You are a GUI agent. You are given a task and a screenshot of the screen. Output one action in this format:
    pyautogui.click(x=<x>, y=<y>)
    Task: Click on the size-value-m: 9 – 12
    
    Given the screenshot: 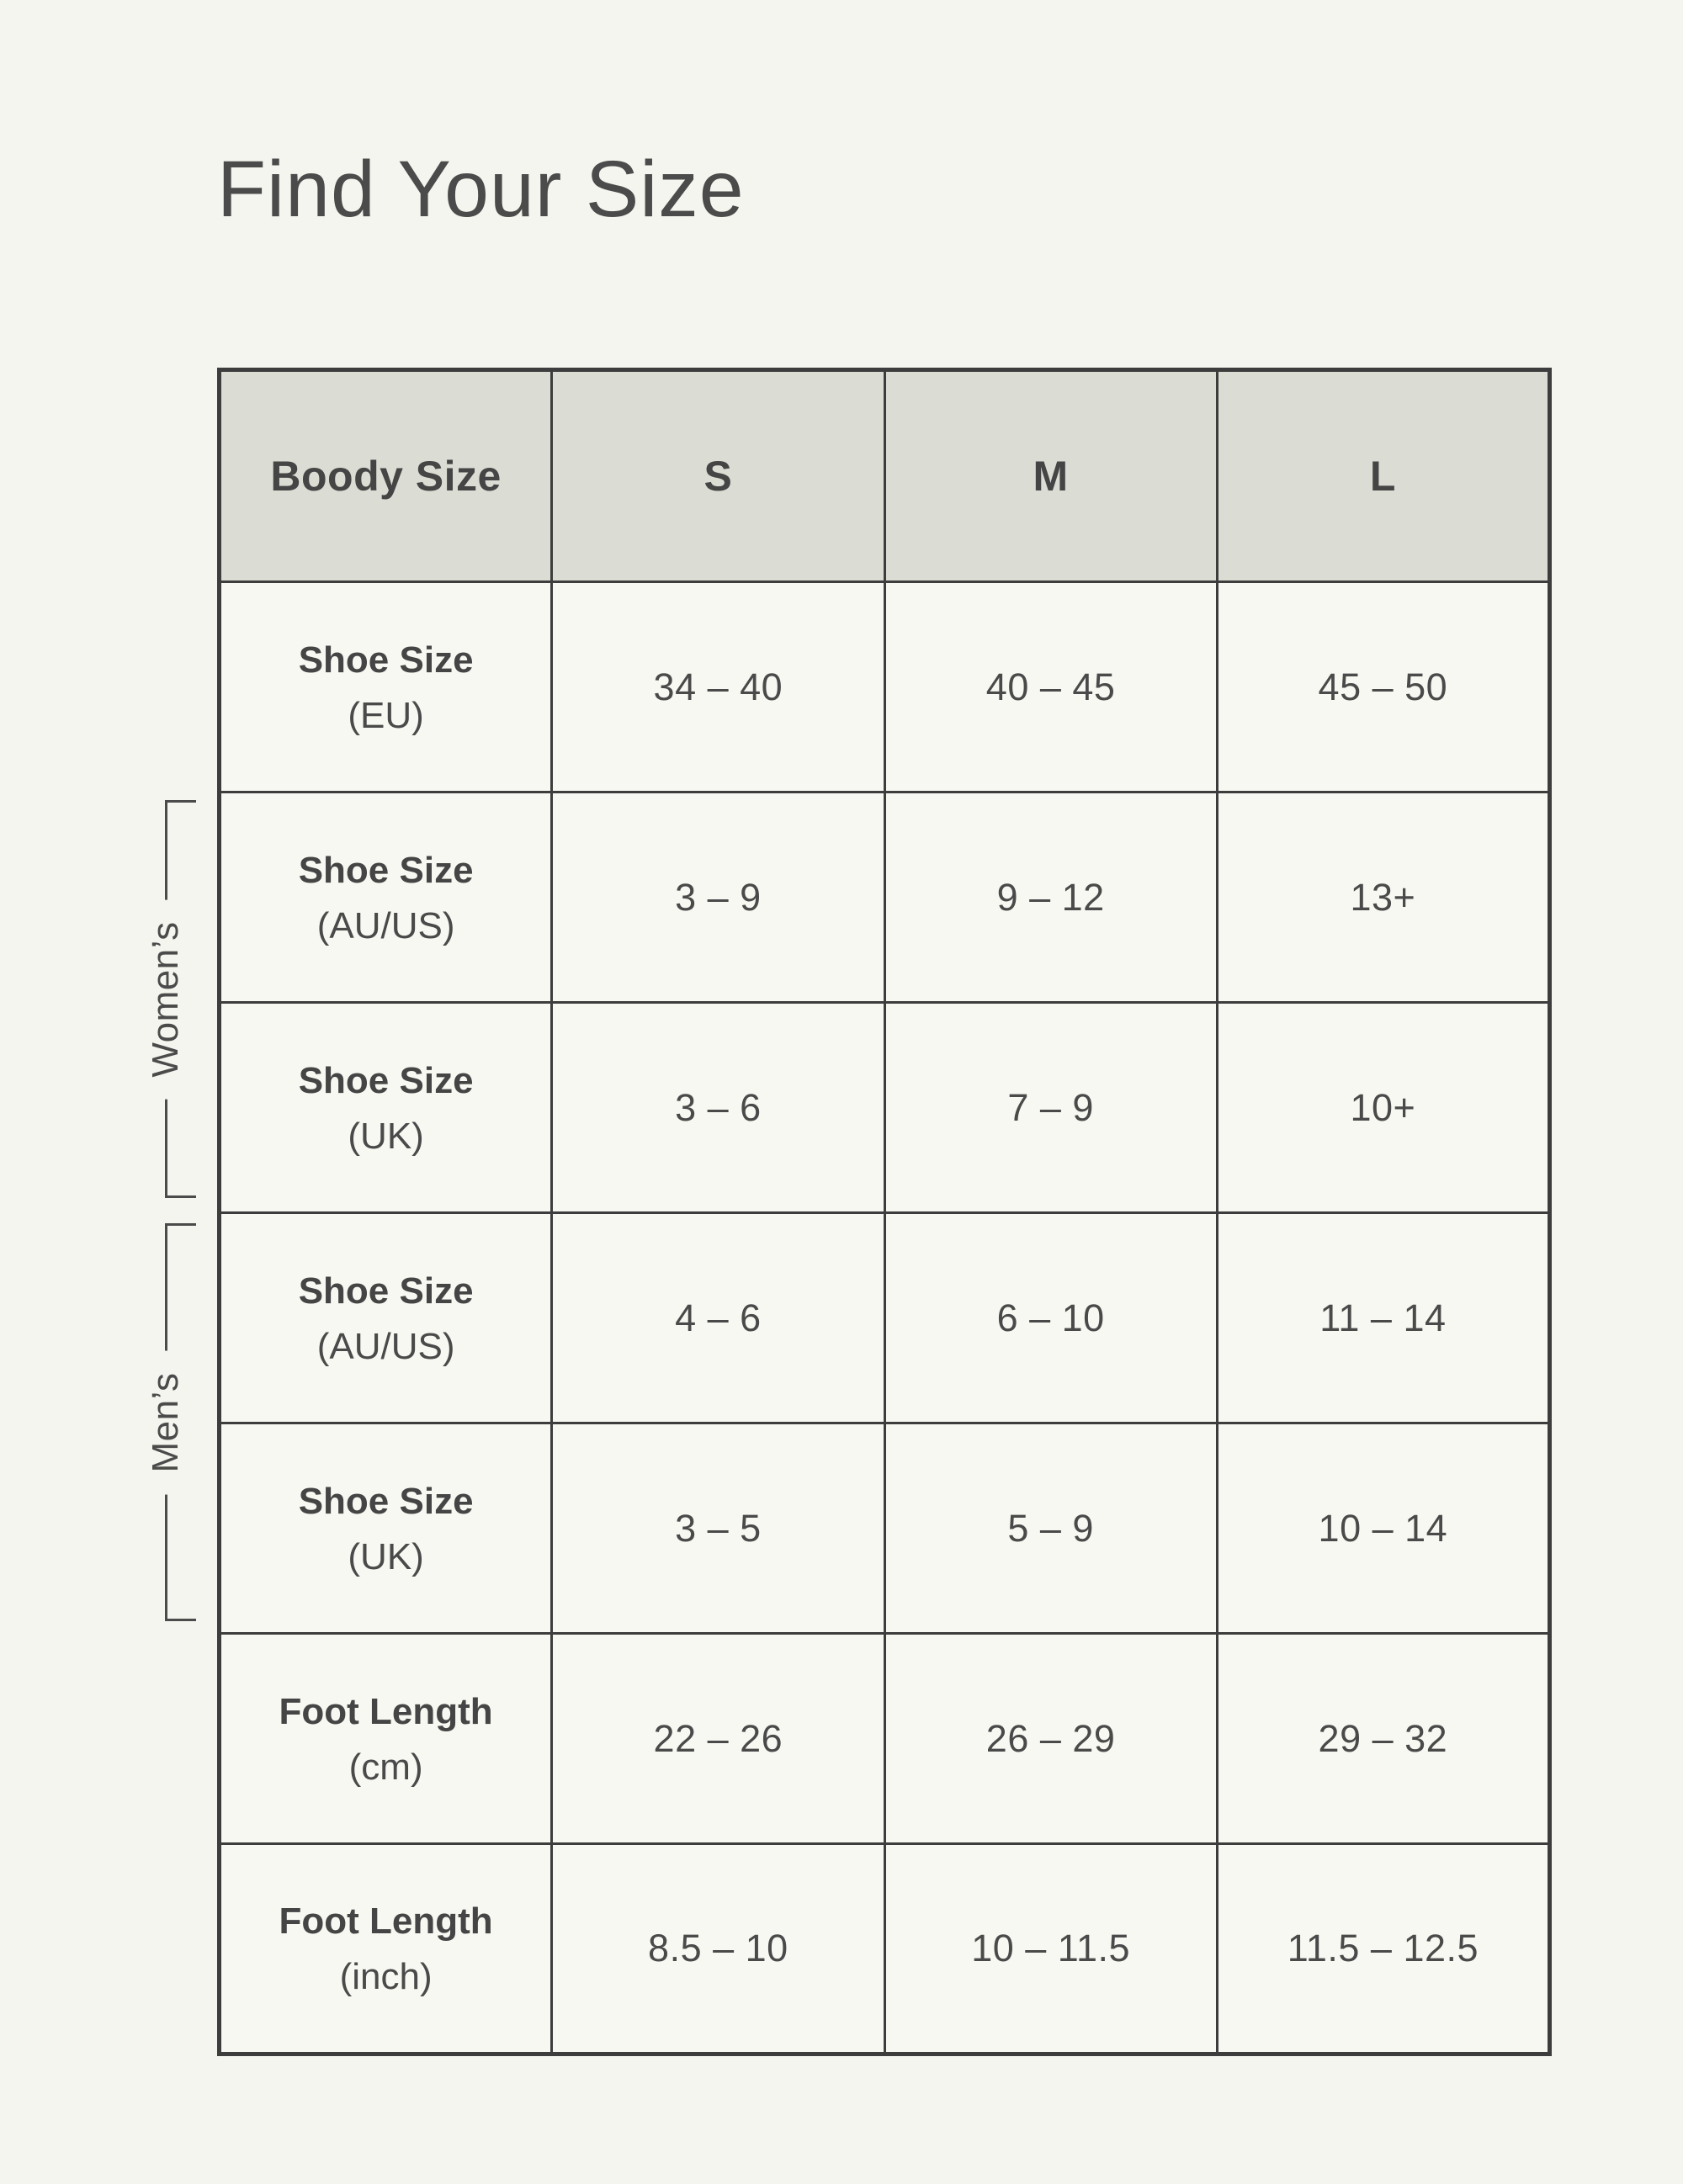 What is the action you would take?
    pyautogui.click(x=1050, y=898)
    